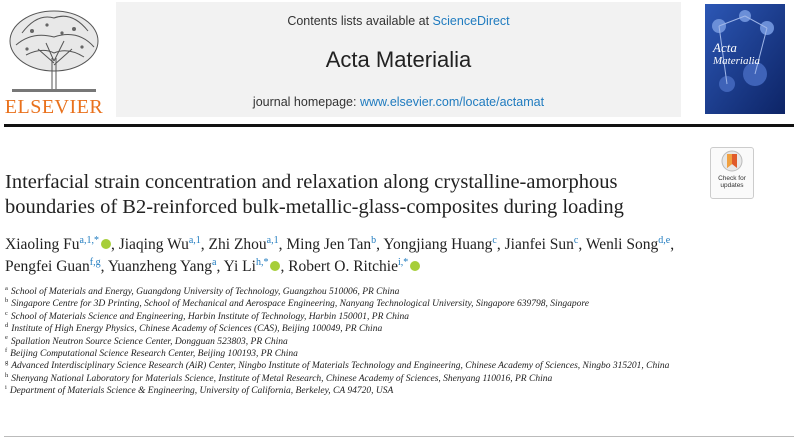  What do you see at coordinates (54, 107) in the screenshot?
I see `publisher-name: ELSEVIER` at bounding box center [54, 107].